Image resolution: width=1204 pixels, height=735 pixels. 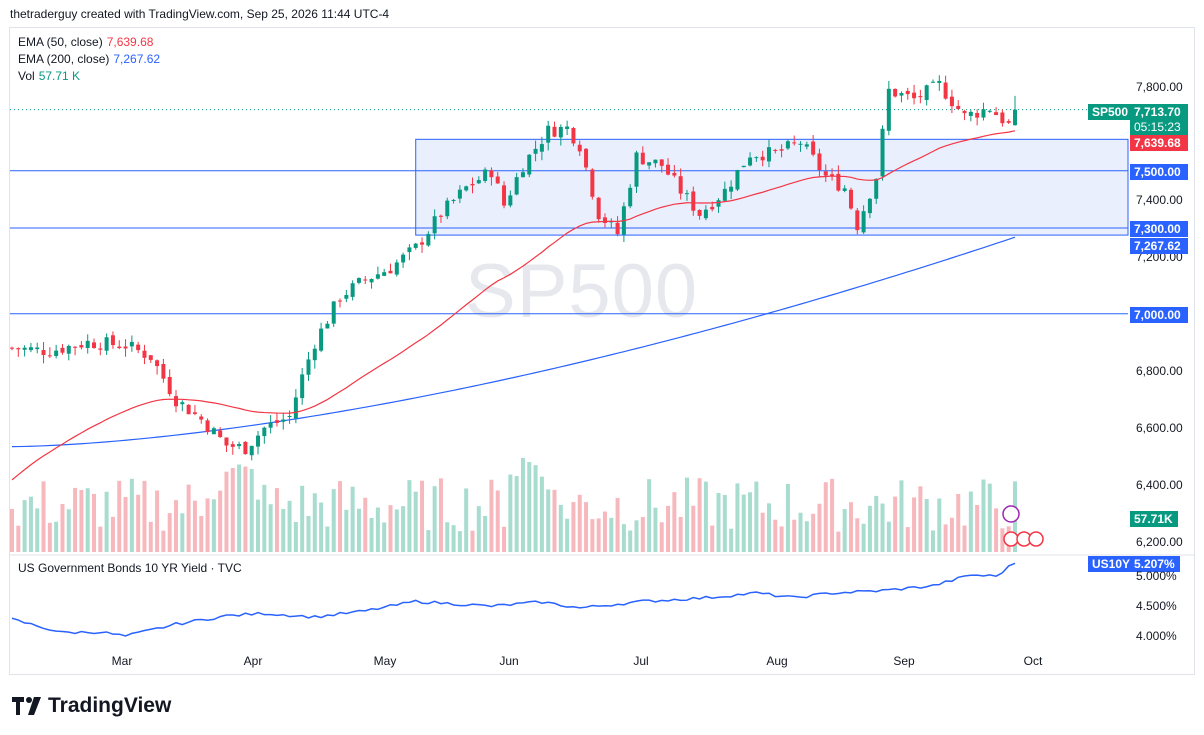 I want to click on legend-volume-label: Vol, so click(x=26, y=76).